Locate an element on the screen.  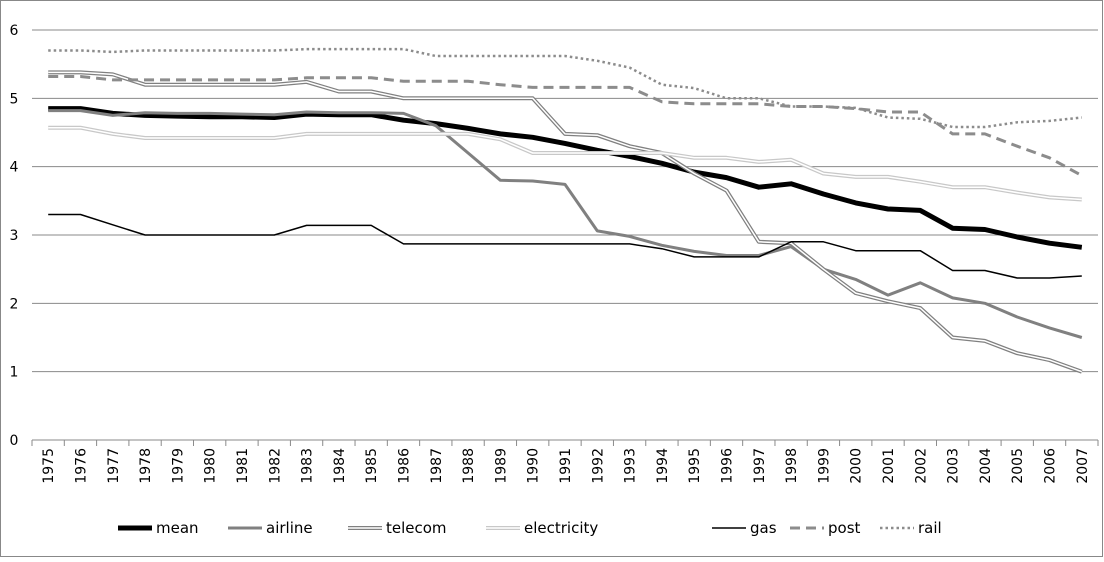
x-tick-label: 1988 is located at coordinates (469, 466).